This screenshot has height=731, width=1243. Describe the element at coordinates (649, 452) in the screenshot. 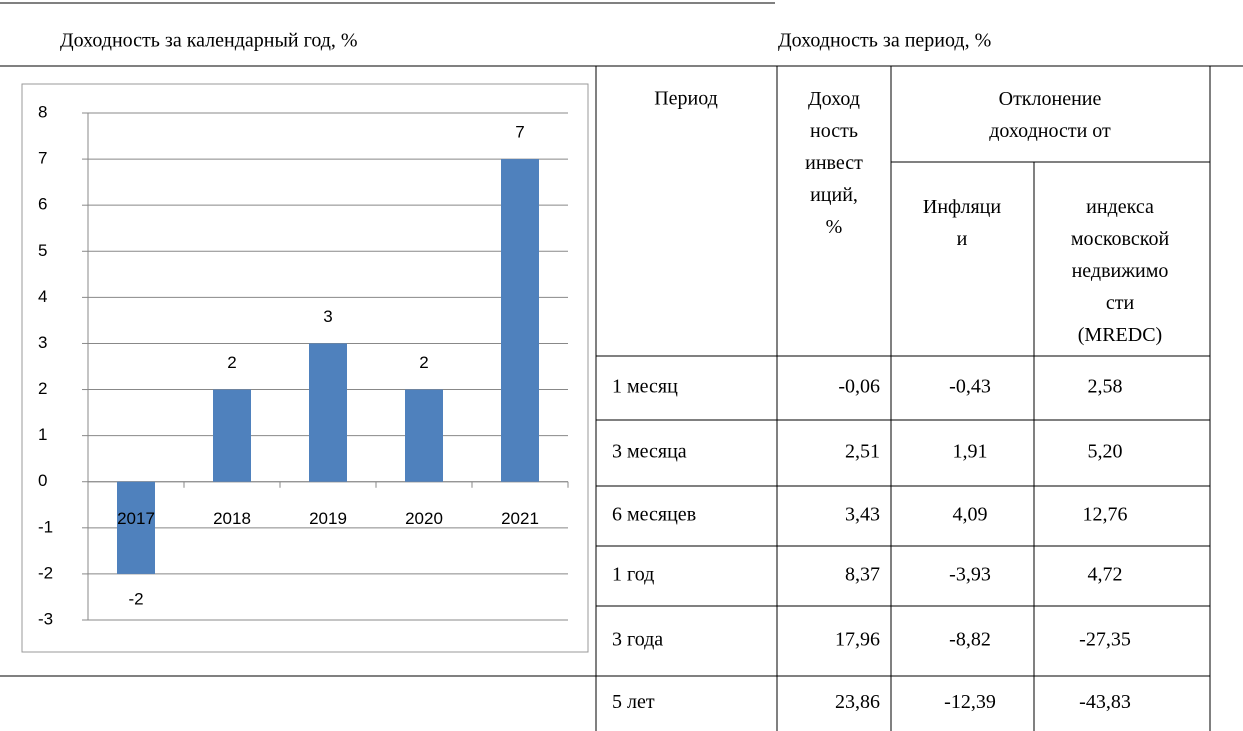

I see `row-label: 3 месяца` at that location.